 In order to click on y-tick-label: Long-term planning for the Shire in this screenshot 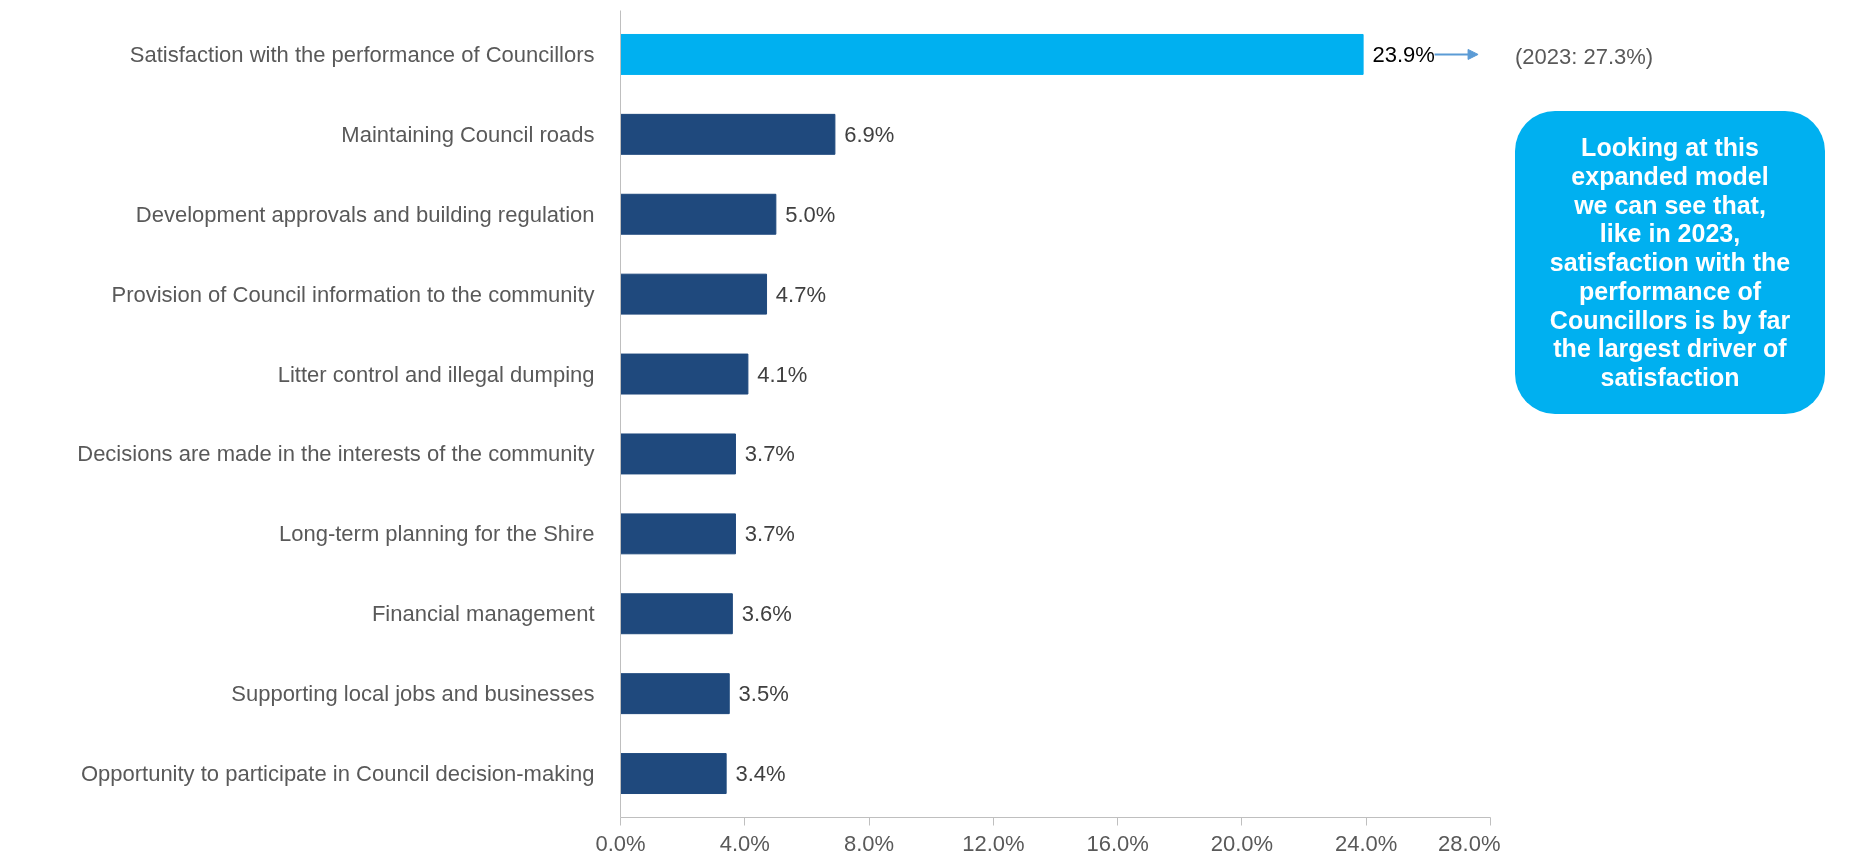, I will do `click(436, 534)`.